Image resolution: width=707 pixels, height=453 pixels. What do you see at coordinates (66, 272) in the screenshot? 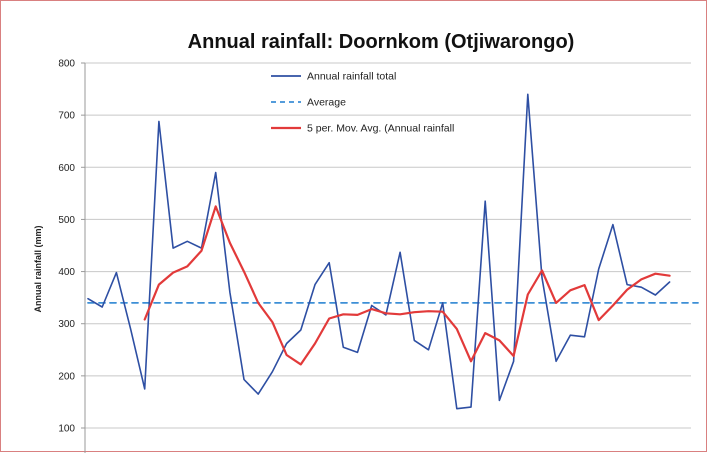
I see `y-tick-label: 400` at bounding box center [66, 272].